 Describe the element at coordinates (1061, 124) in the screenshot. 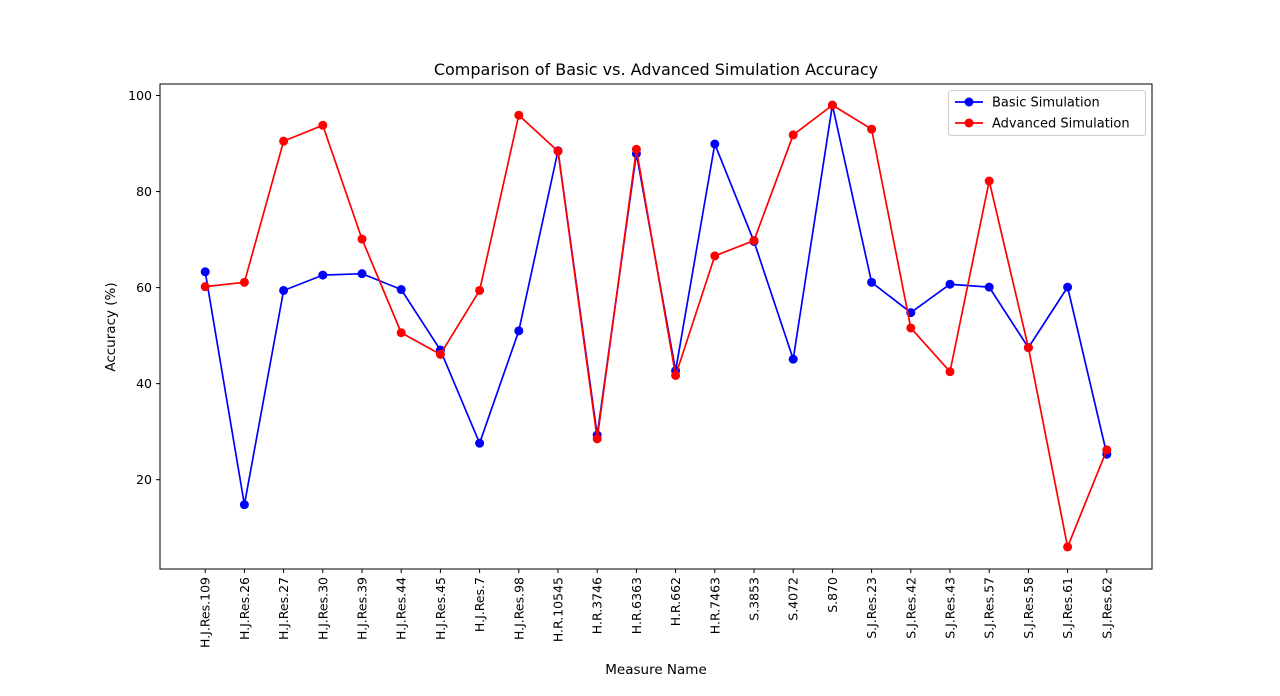

I see `legend-label: Advanced Simulation` at that location.